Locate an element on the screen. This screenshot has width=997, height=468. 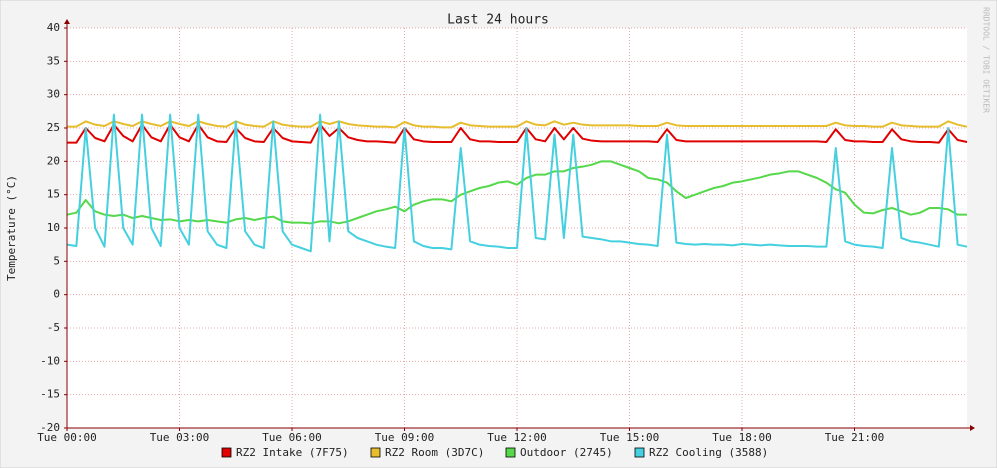
y-tick-label: -15 is located at coordinates (50, 394).